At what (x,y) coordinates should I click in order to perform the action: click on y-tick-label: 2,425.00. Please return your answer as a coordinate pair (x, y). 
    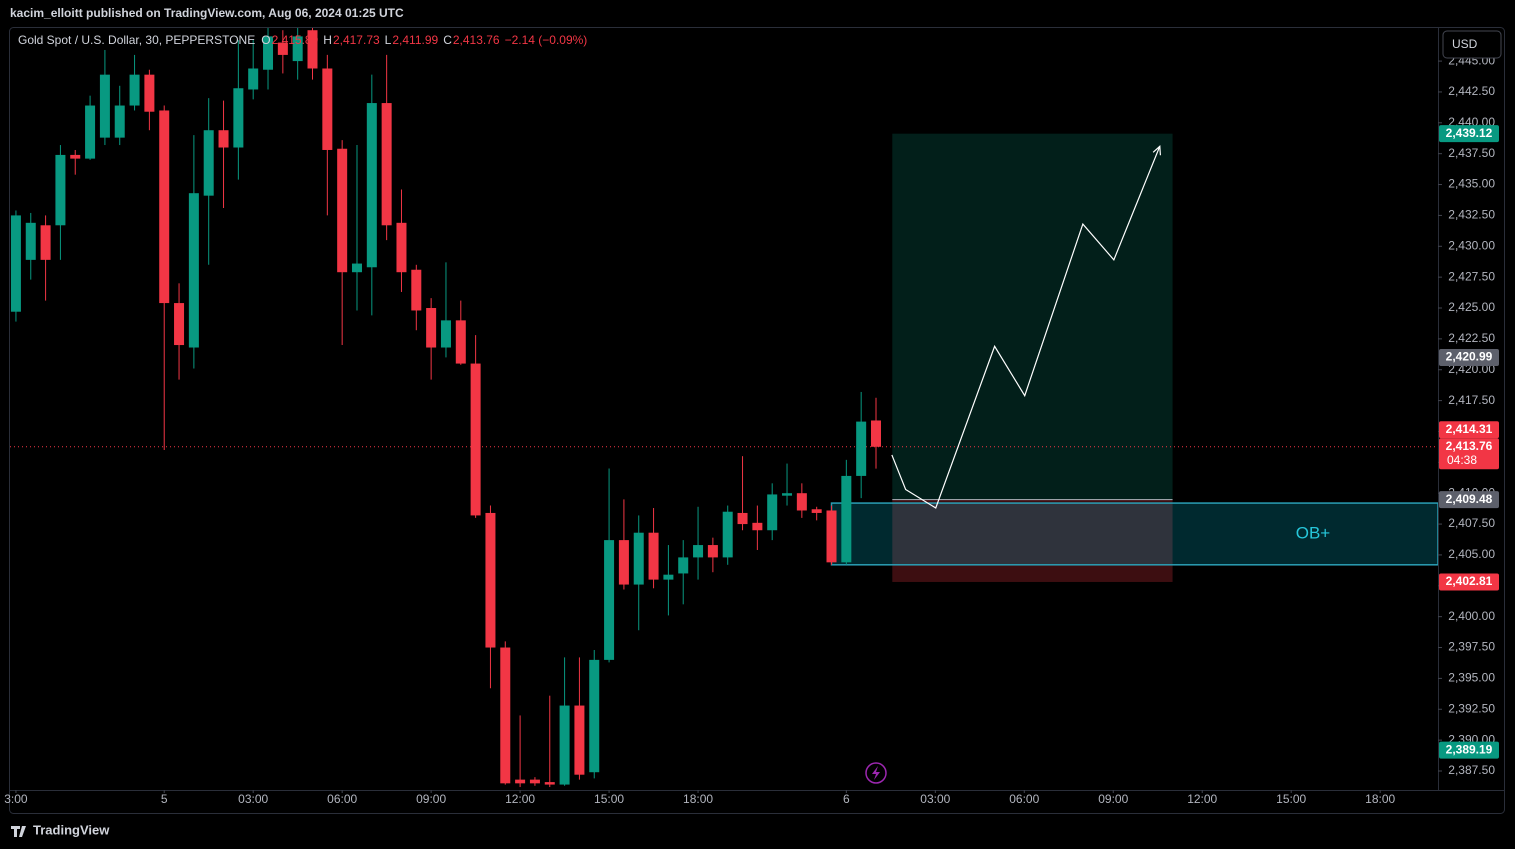
    Looking at the image, I should click on (1471, 307).